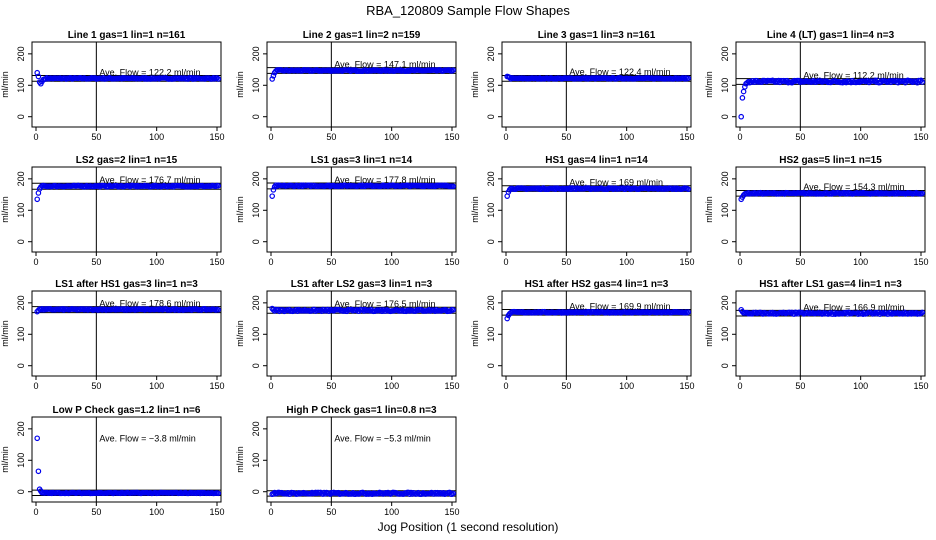 The image size is (936, 540). Describe the element at coordinates (468, 10) in the screenshot. I see `figure-title: RBA_120809 Sample Flow Shapes` at that location.